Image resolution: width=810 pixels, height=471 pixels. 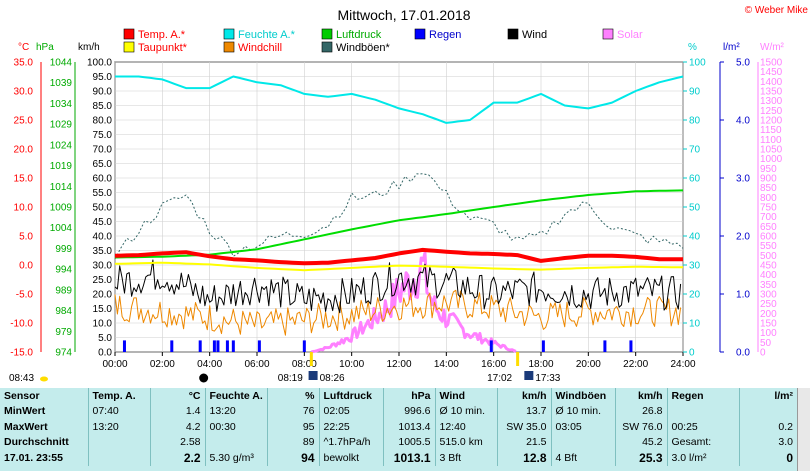 What do you see at coordinates (803, 429) in the screenshot?
I see `vertical-scrollbar` at bounding box center [803, 429].